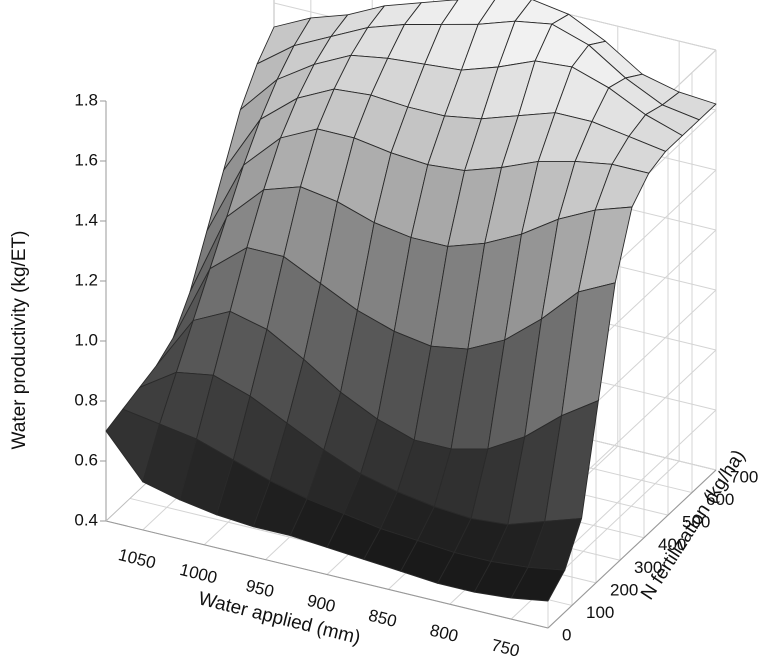  What do you see at coordinates (672, 544) in the screenshot?
I see `y-tick-label: 400` at bounding box center [672, 544].